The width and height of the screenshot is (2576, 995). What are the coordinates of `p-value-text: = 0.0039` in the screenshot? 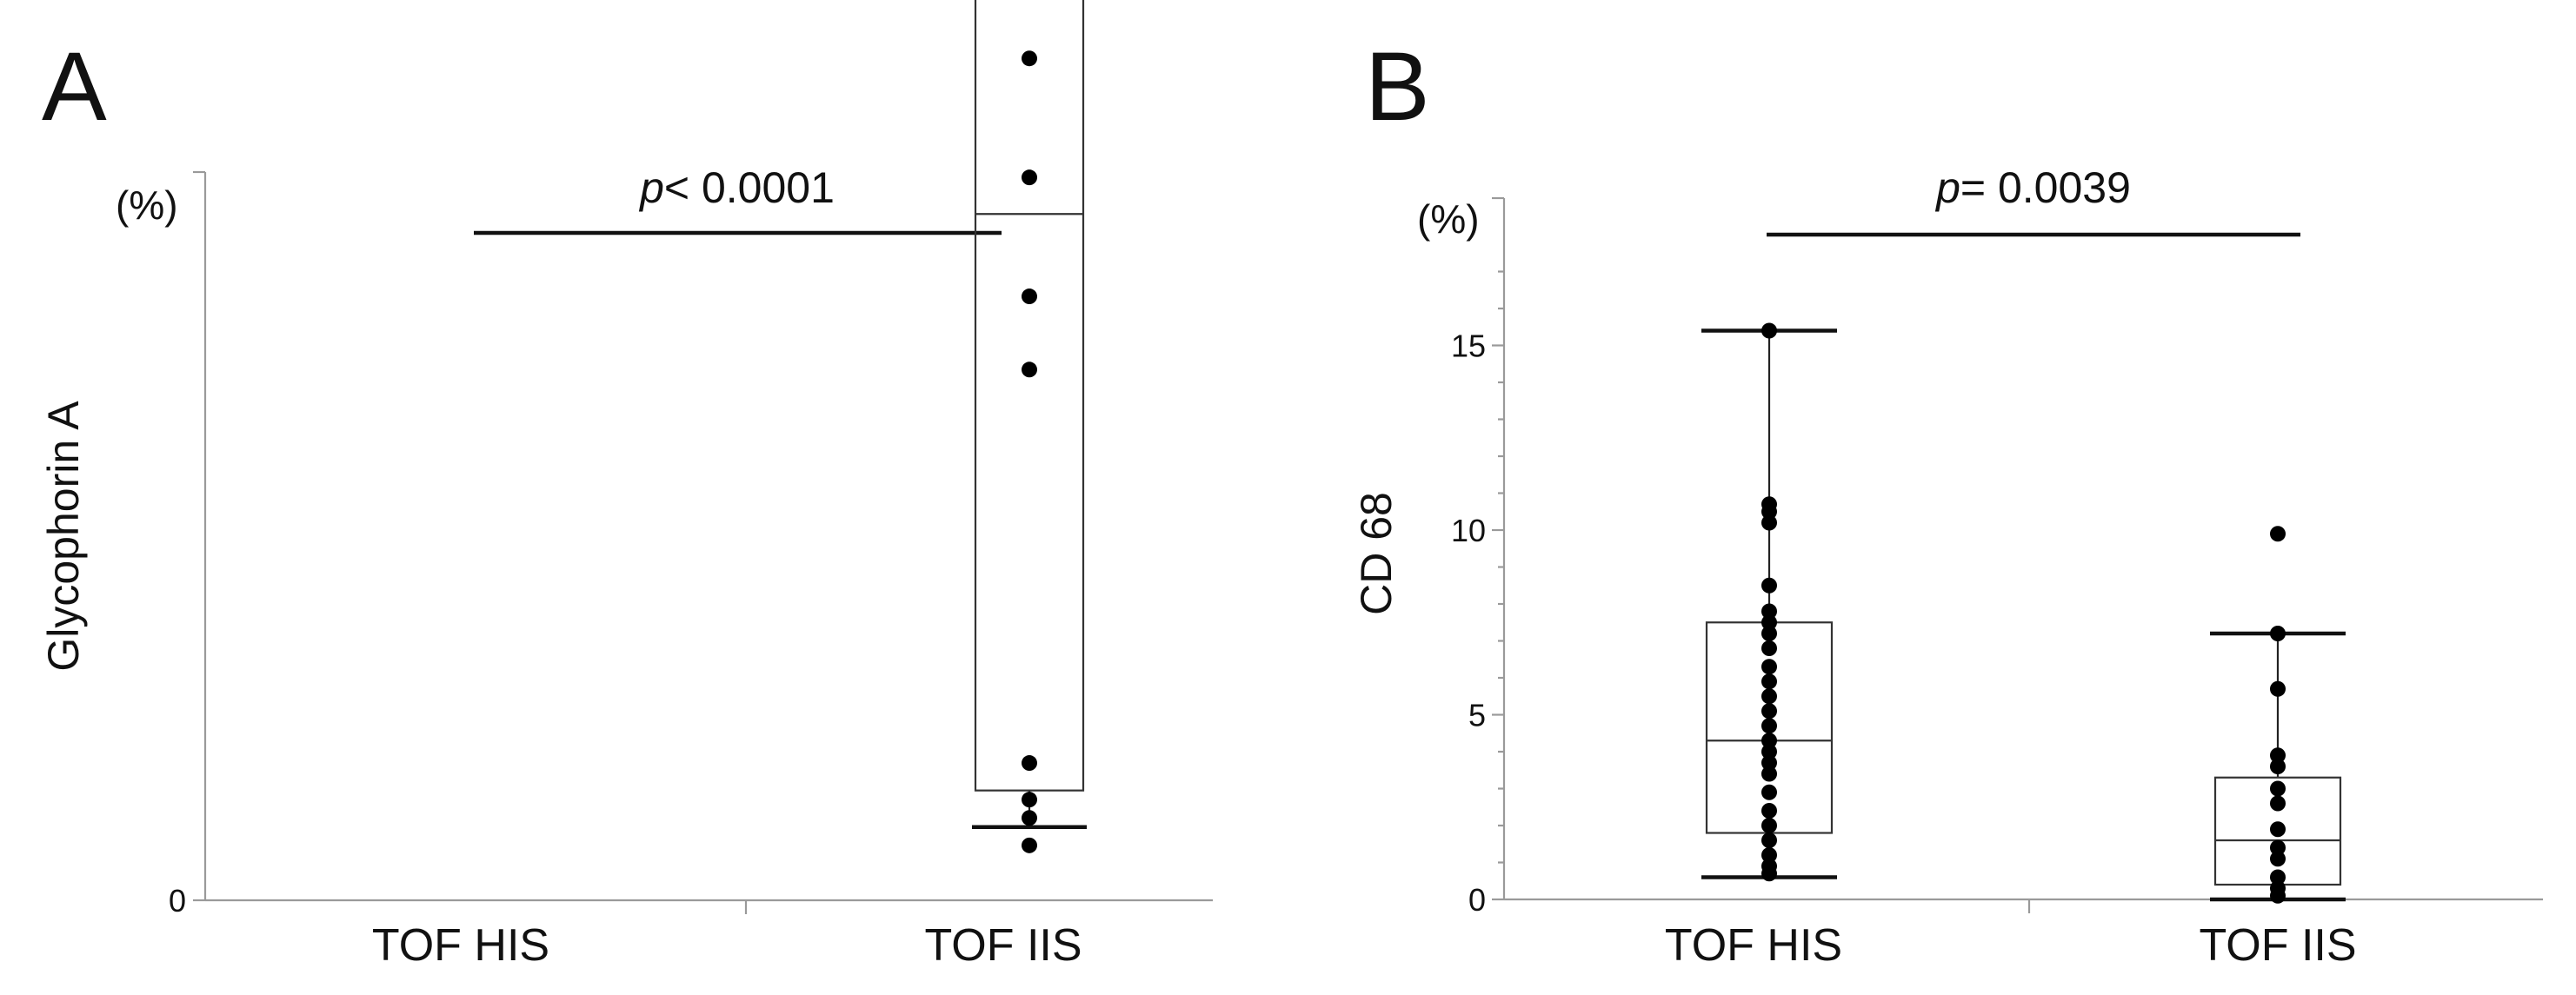 It's located at (2045, 187).